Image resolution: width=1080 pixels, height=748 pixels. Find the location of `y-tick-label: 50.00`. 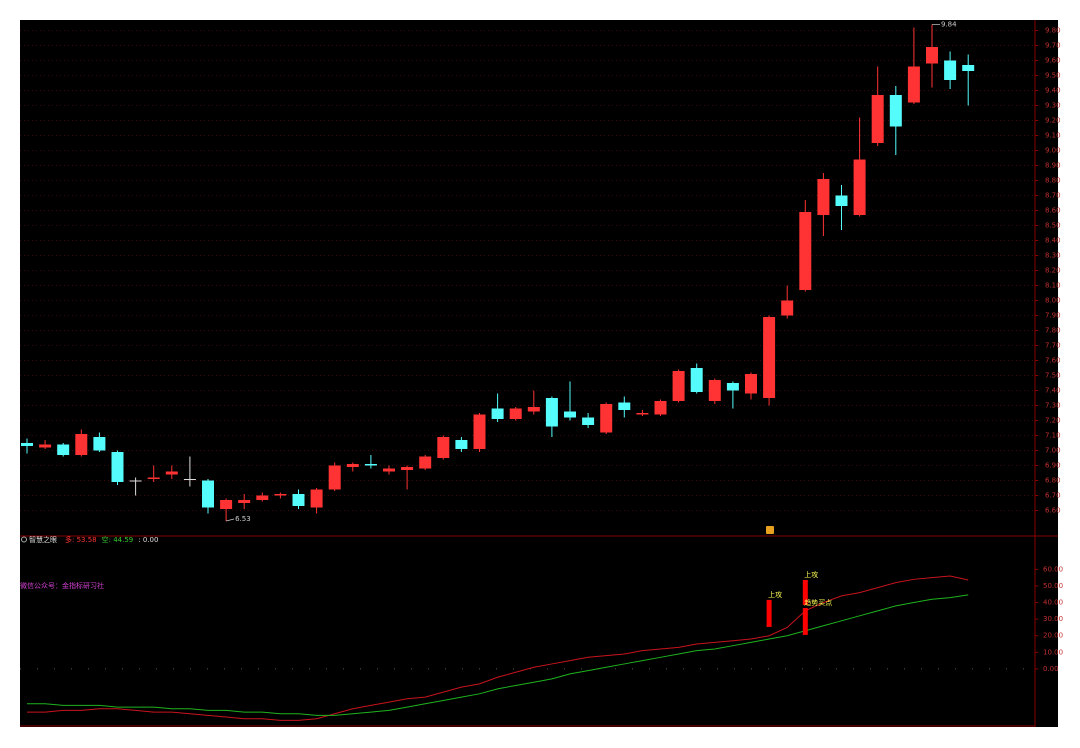

y-tick-label: 50.00 is located at coordinates (1053, 586).